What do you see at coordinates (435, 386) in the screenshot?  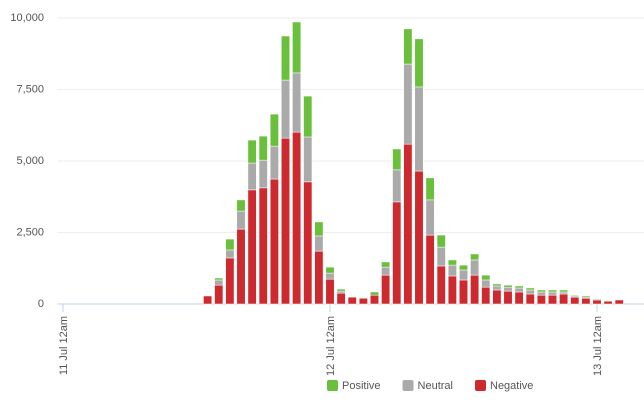 I see `legend-label: Neutral` at bounding box center [435, 386].